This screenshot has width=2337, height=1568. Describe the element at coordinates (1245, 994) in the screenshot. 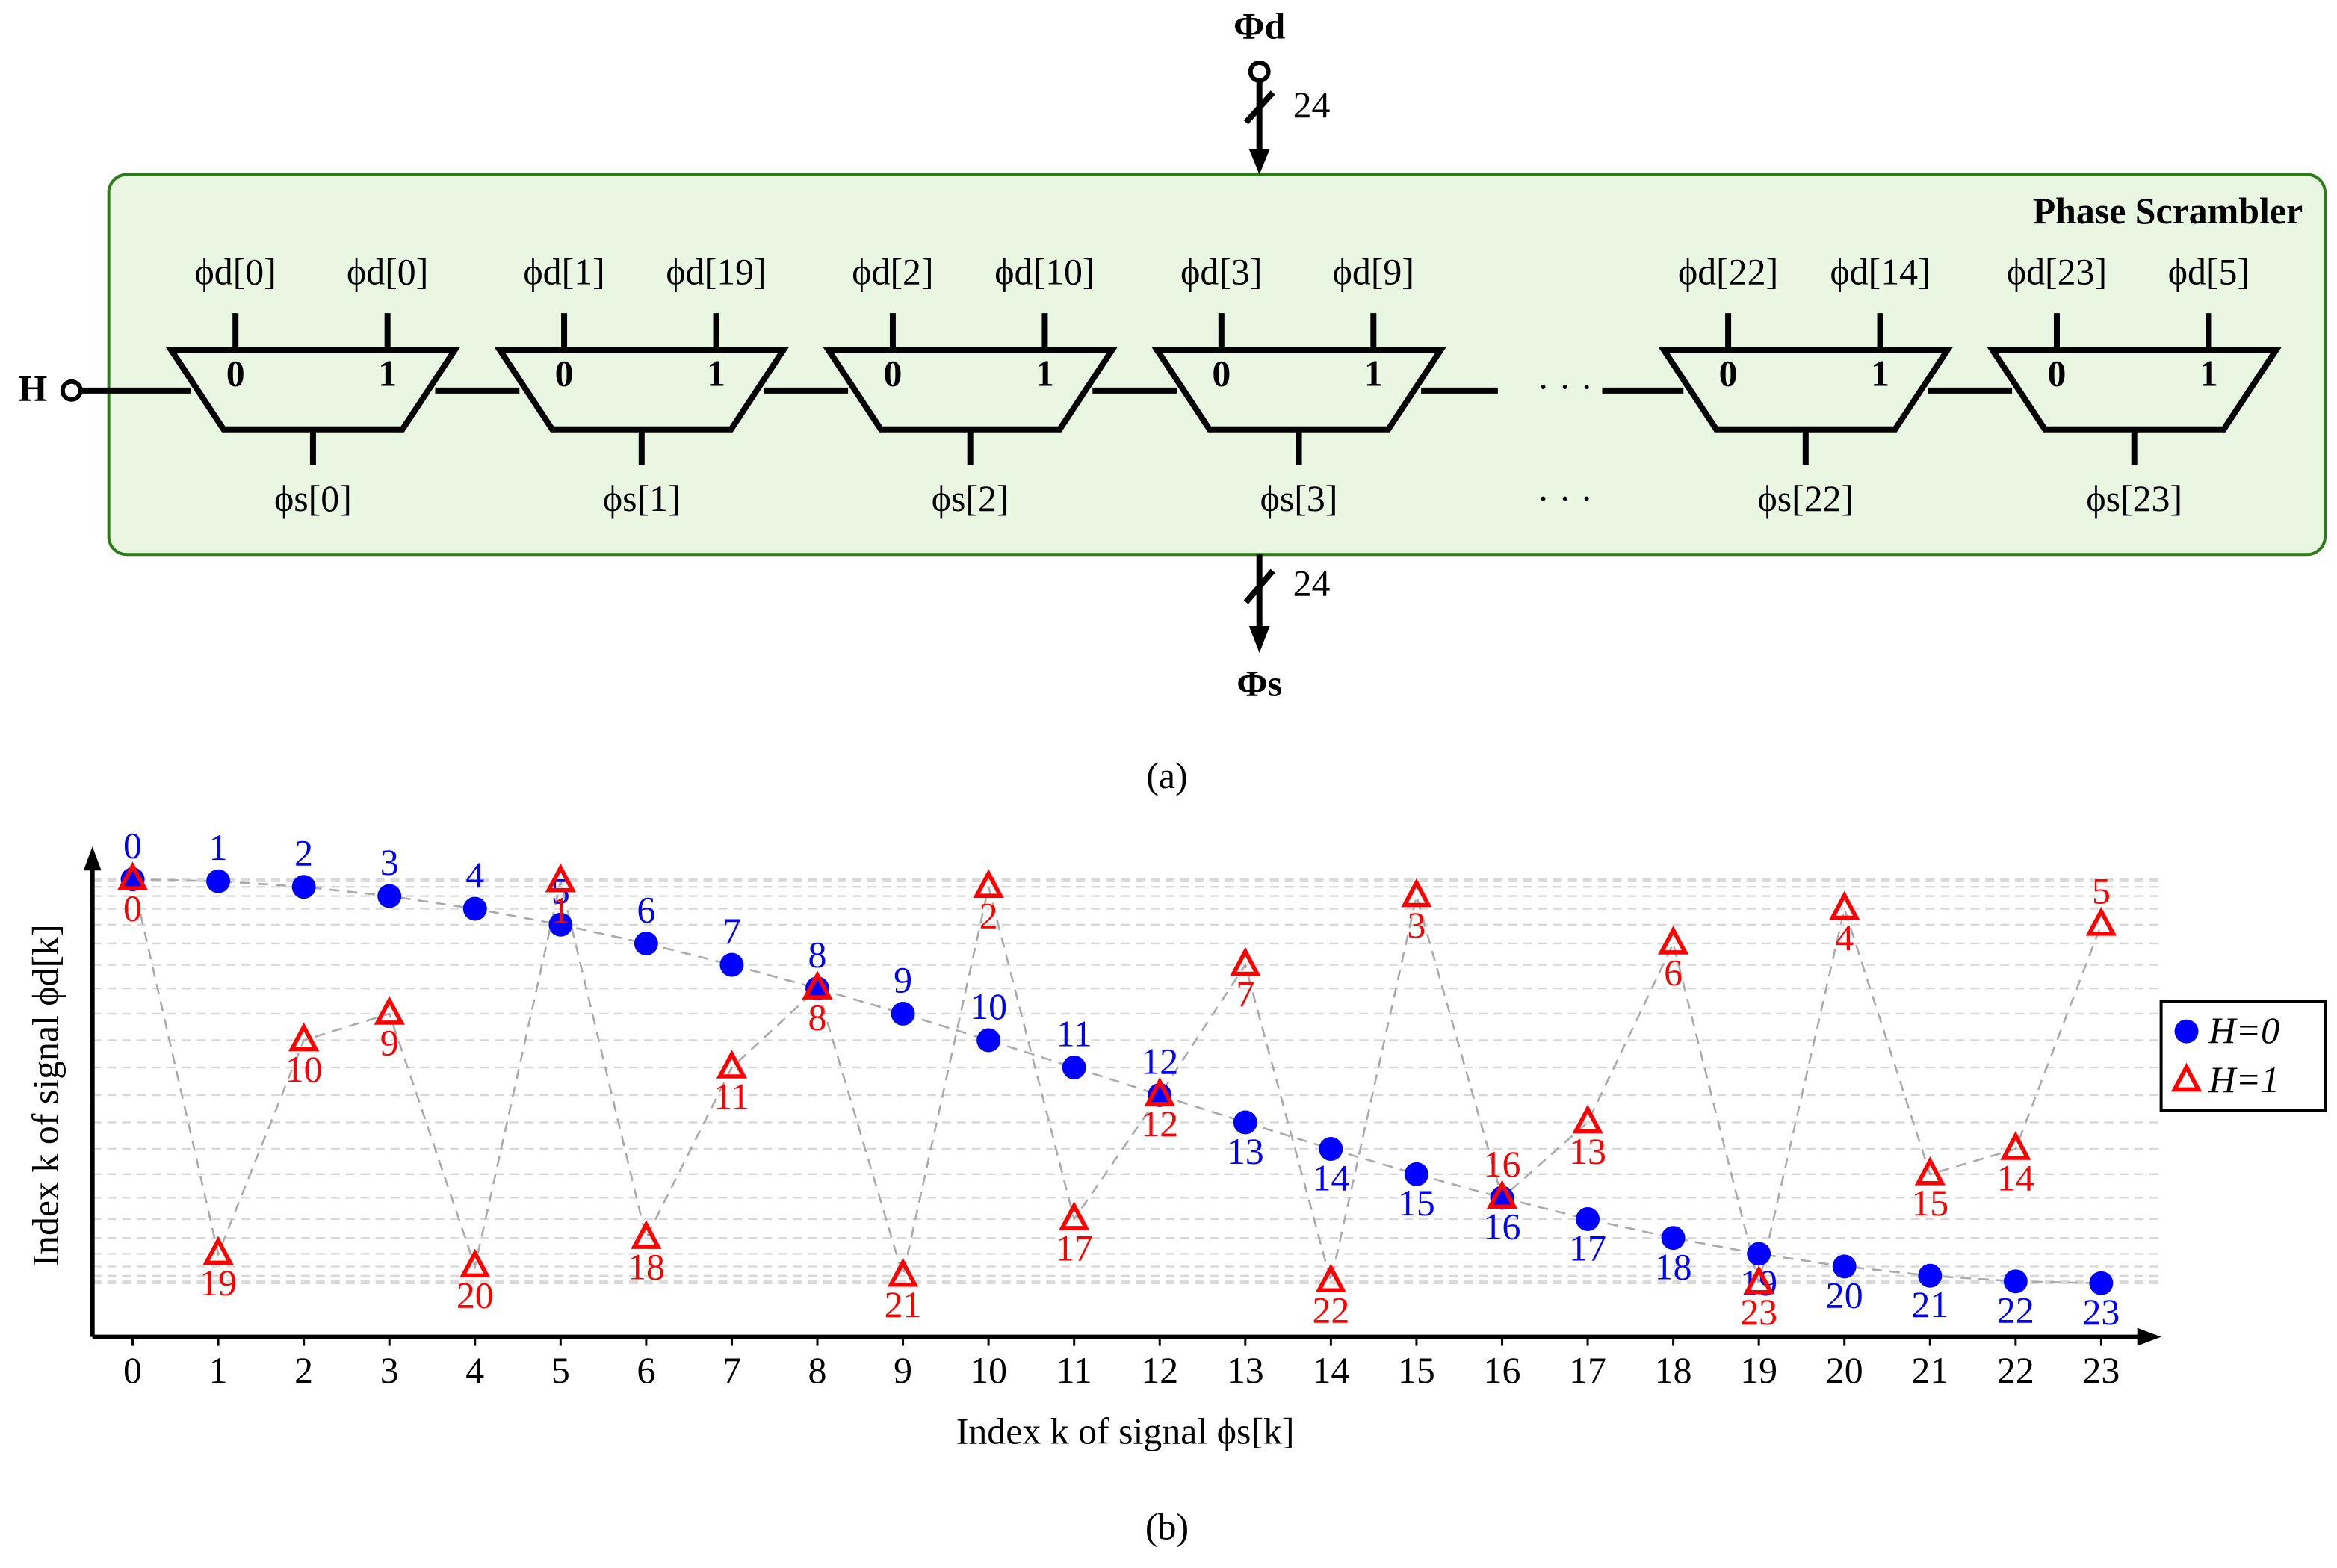

I see `point-label: 7` at that location.